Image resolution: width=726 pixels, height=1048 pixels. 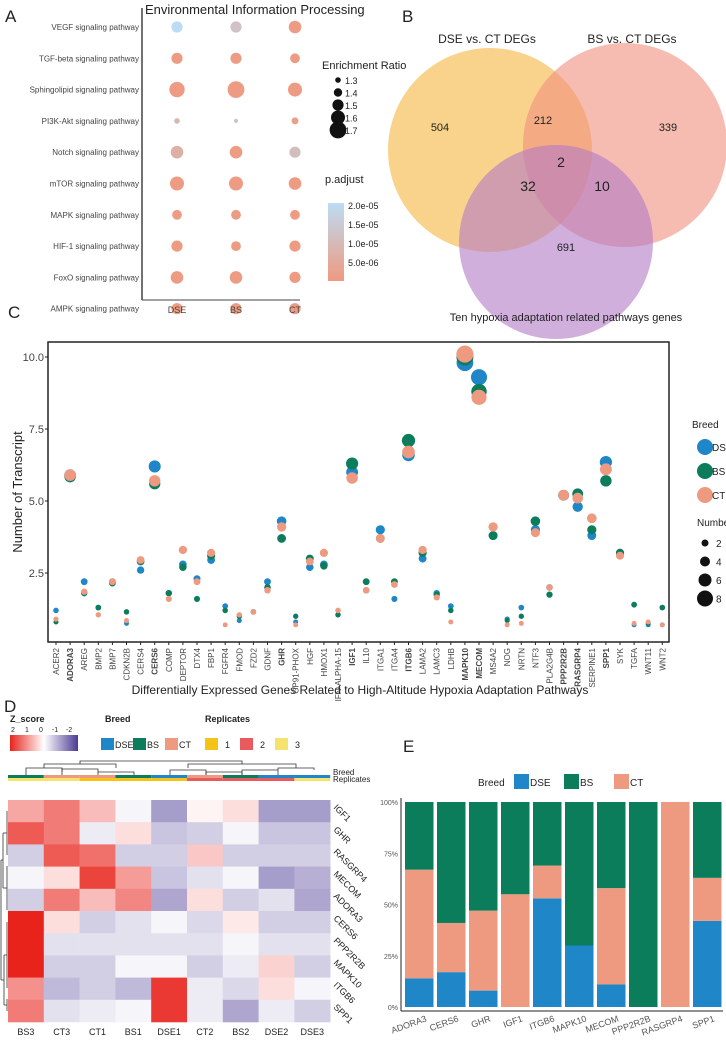 What do you see at coordinates (561, 162) in the screenshot?
I see `venn-count: 2` at bounding box center [561, 162].